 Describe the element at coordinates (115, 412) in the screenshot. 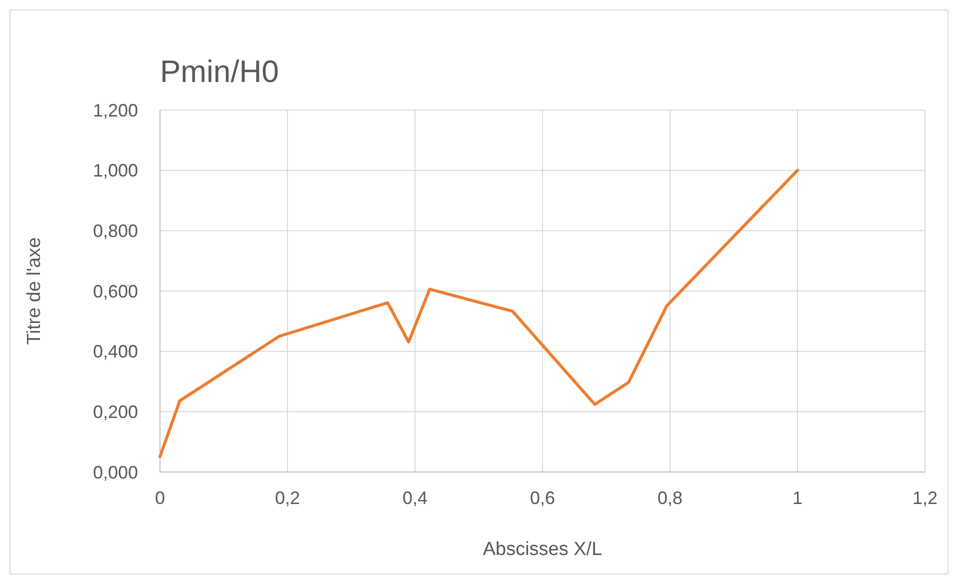

I see `y-tick-label: 0,200` at that location.